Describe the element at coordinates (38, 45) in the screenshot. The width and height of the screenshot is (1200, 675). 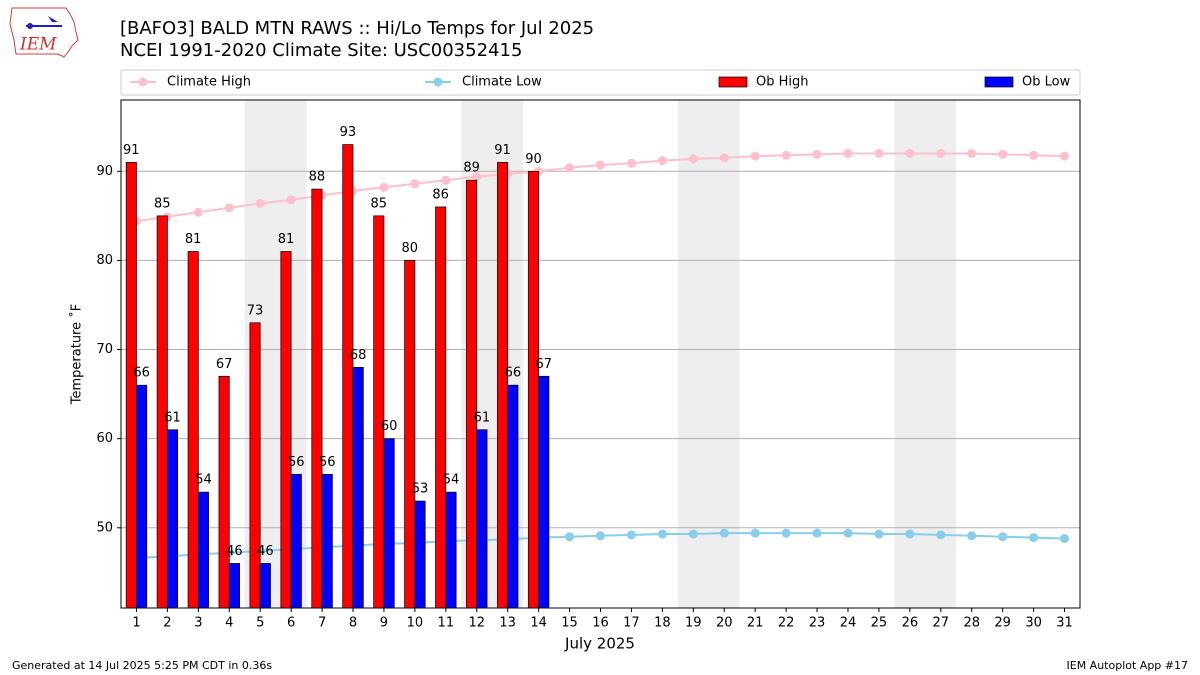
I see `logo-text: IEM` at that location.